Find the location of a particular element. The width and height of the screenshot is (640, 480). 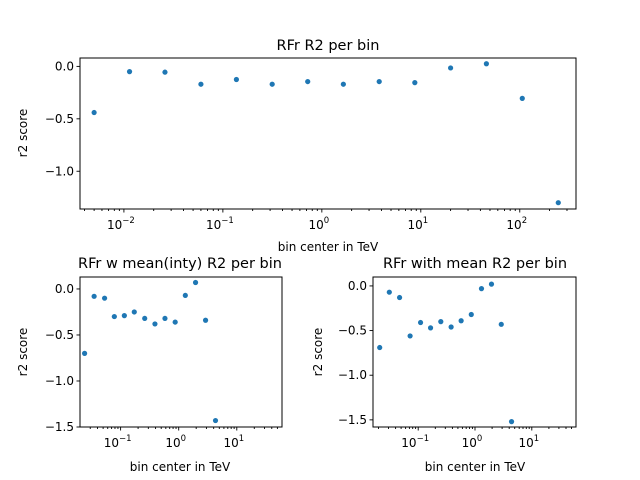

x-tick-exponent: −2 is located at coordinates (128, 221).